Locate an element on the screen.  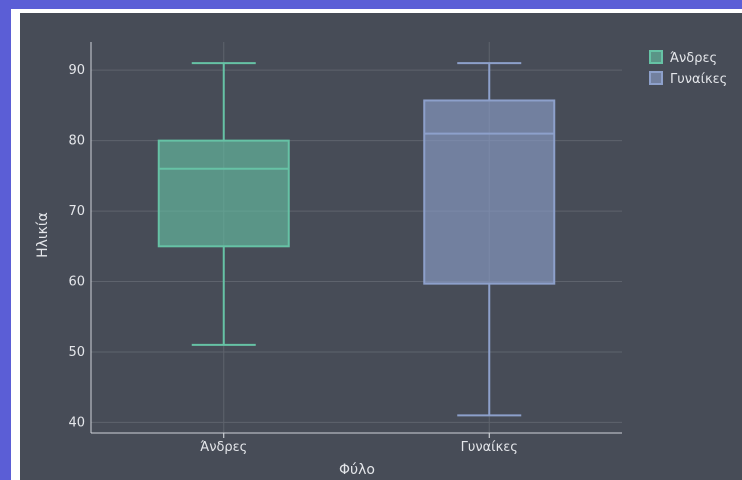
y-tick-label: 50 is located at coordinates (76, 352).